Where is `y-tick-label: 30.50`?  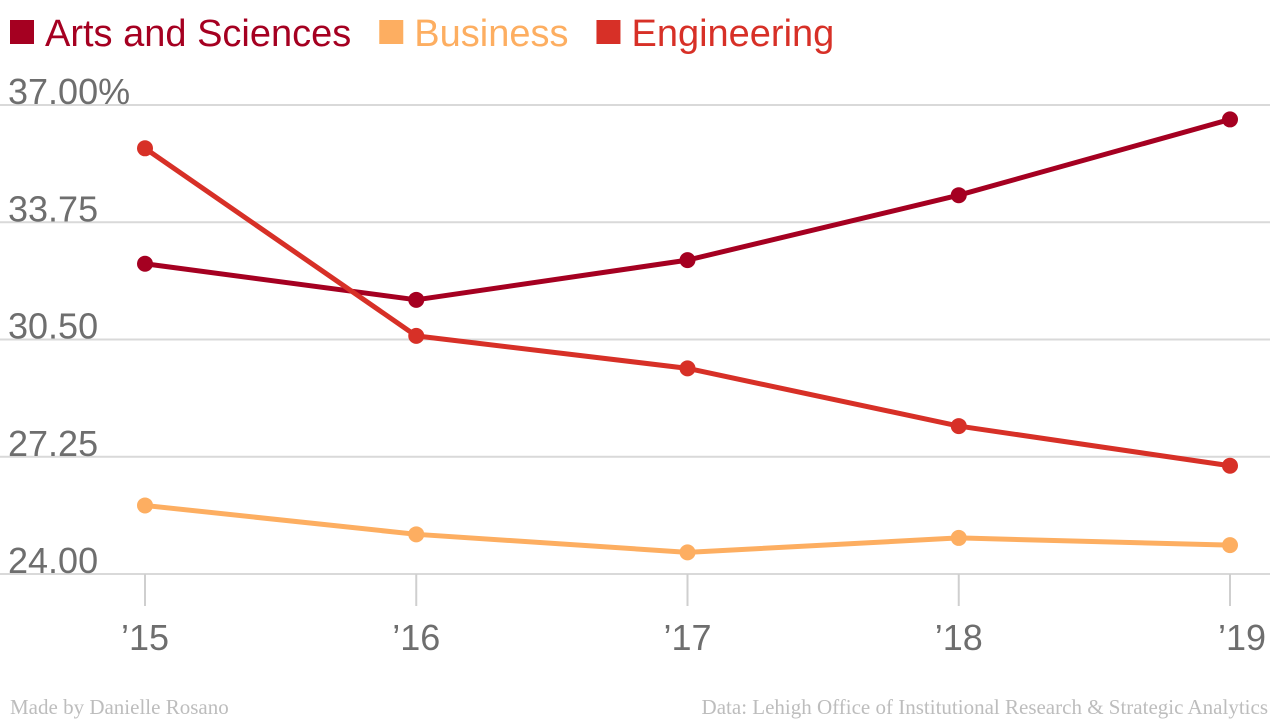
y-tick-label: 30.50 is located at coordinates (53, 326).